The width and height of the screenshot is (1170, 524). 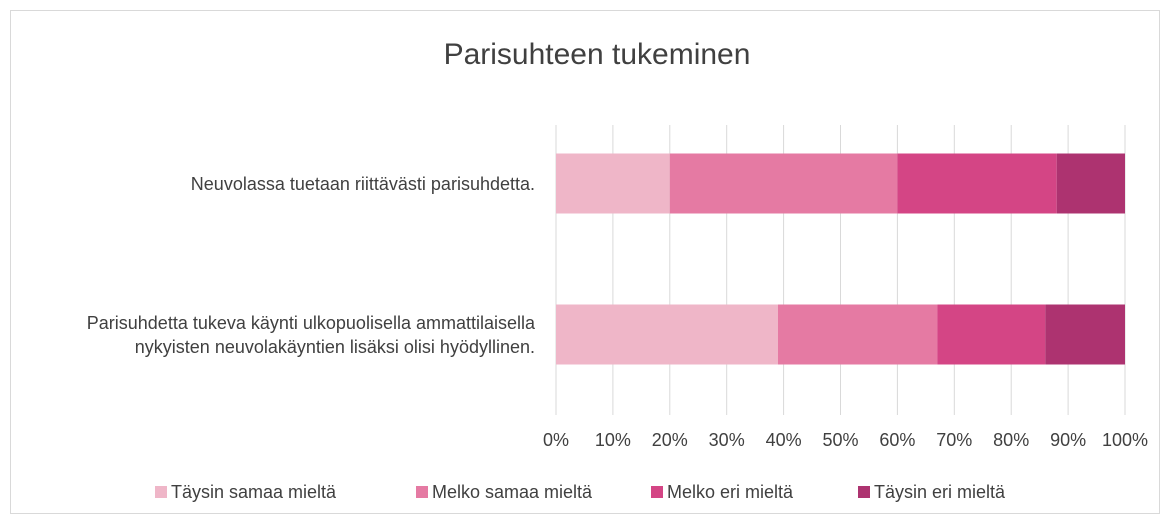 I want to click on x-tick-label: 60%, so click(x=897, y=440).